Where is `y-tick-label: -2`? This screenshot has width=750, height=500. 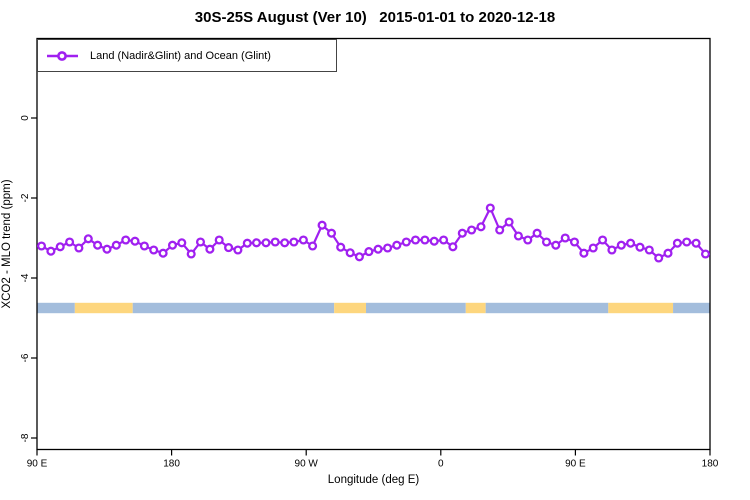
y-tick-label: -2 is located at coordinates (25, 197).